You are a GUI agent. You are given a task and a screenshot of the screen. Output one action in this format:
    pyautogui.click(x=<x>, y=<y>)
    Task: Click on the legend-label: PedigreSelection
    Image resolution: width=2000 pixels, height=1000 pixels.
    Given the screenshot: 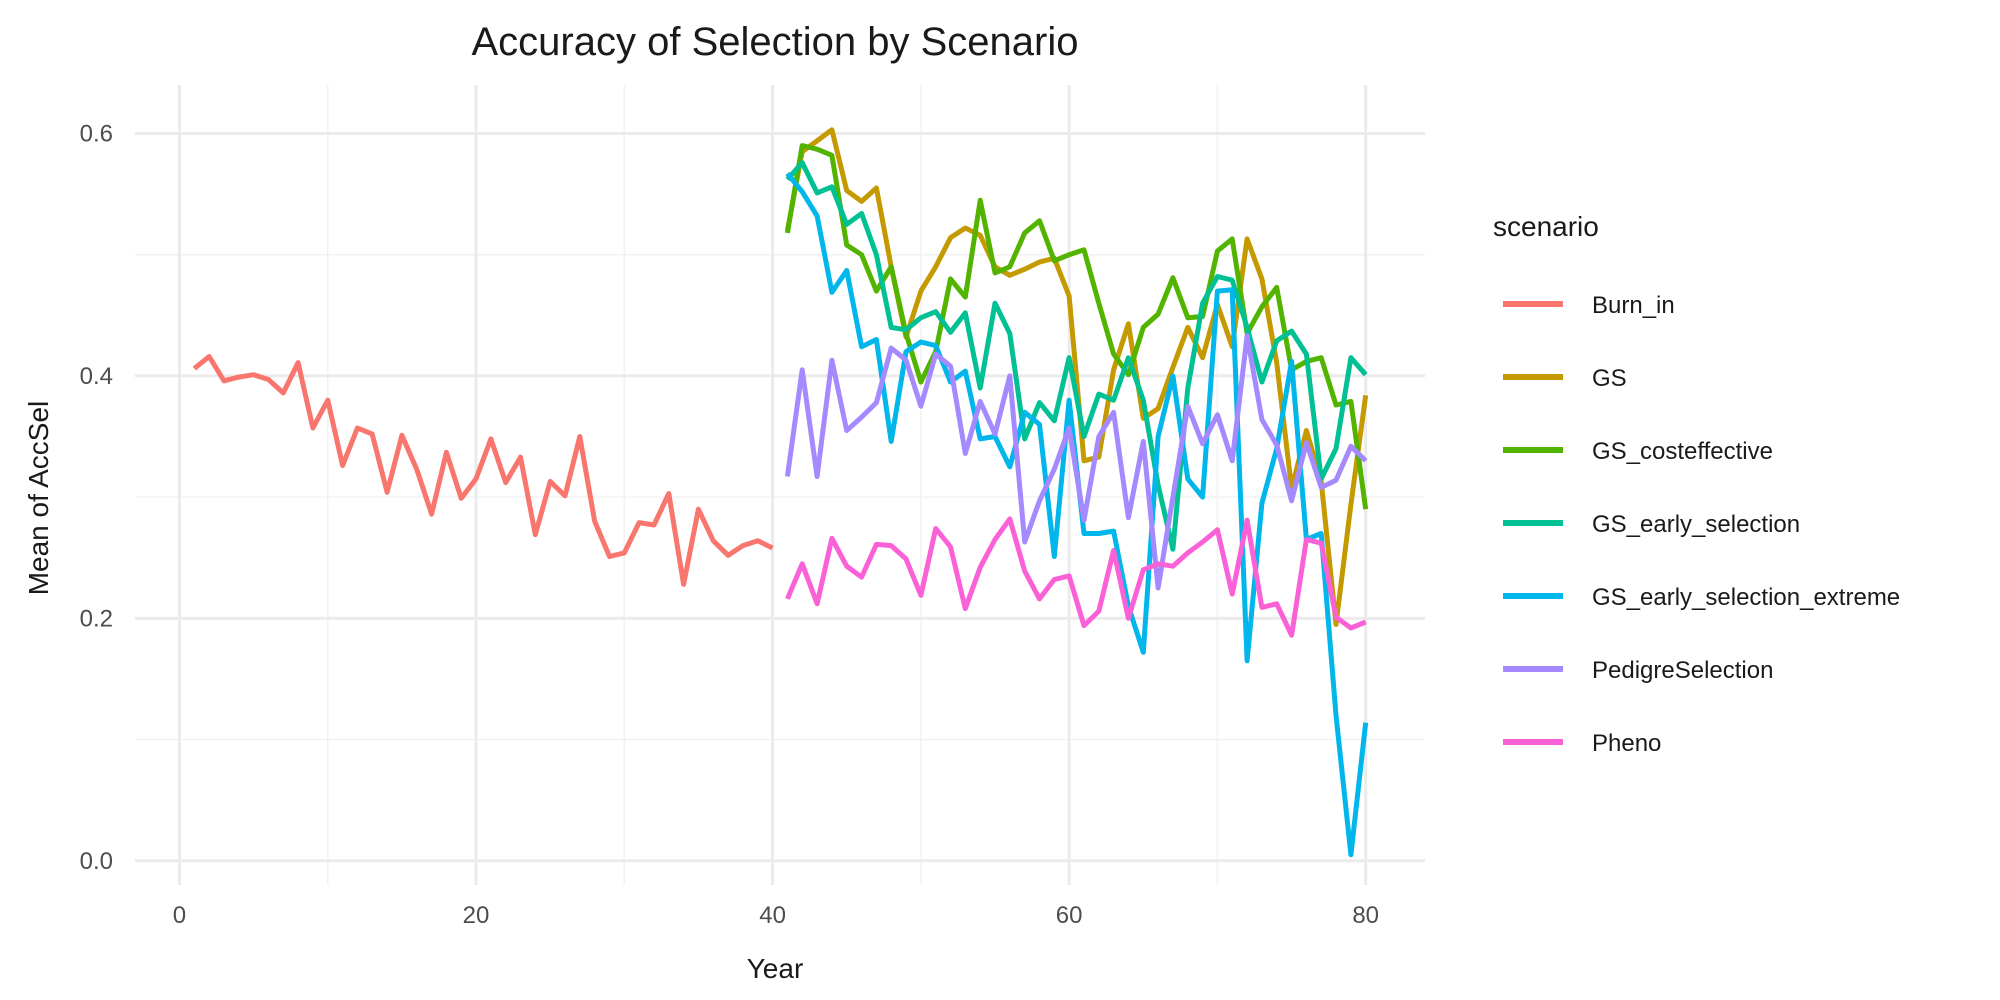 What is the action you would take?
    pyautogui.click(x=1682, y=670)
    